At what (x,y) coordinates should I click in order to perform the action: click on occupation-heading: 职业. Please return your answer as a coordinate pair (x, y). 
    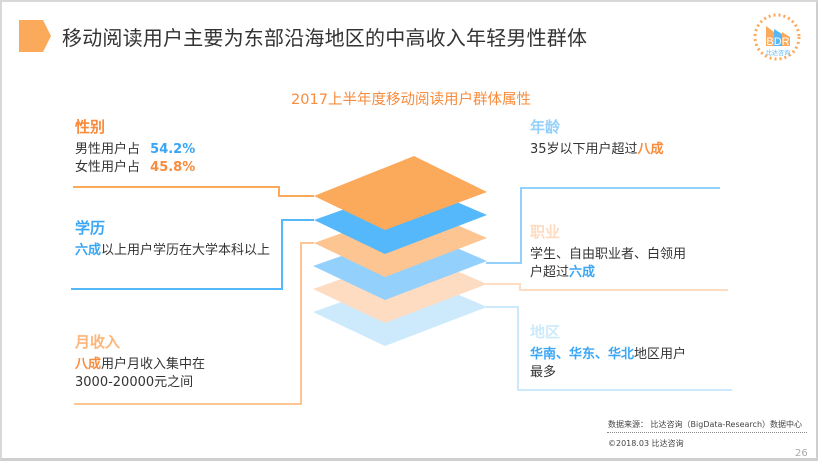
    Looking at the image, I should click on (545, 232).